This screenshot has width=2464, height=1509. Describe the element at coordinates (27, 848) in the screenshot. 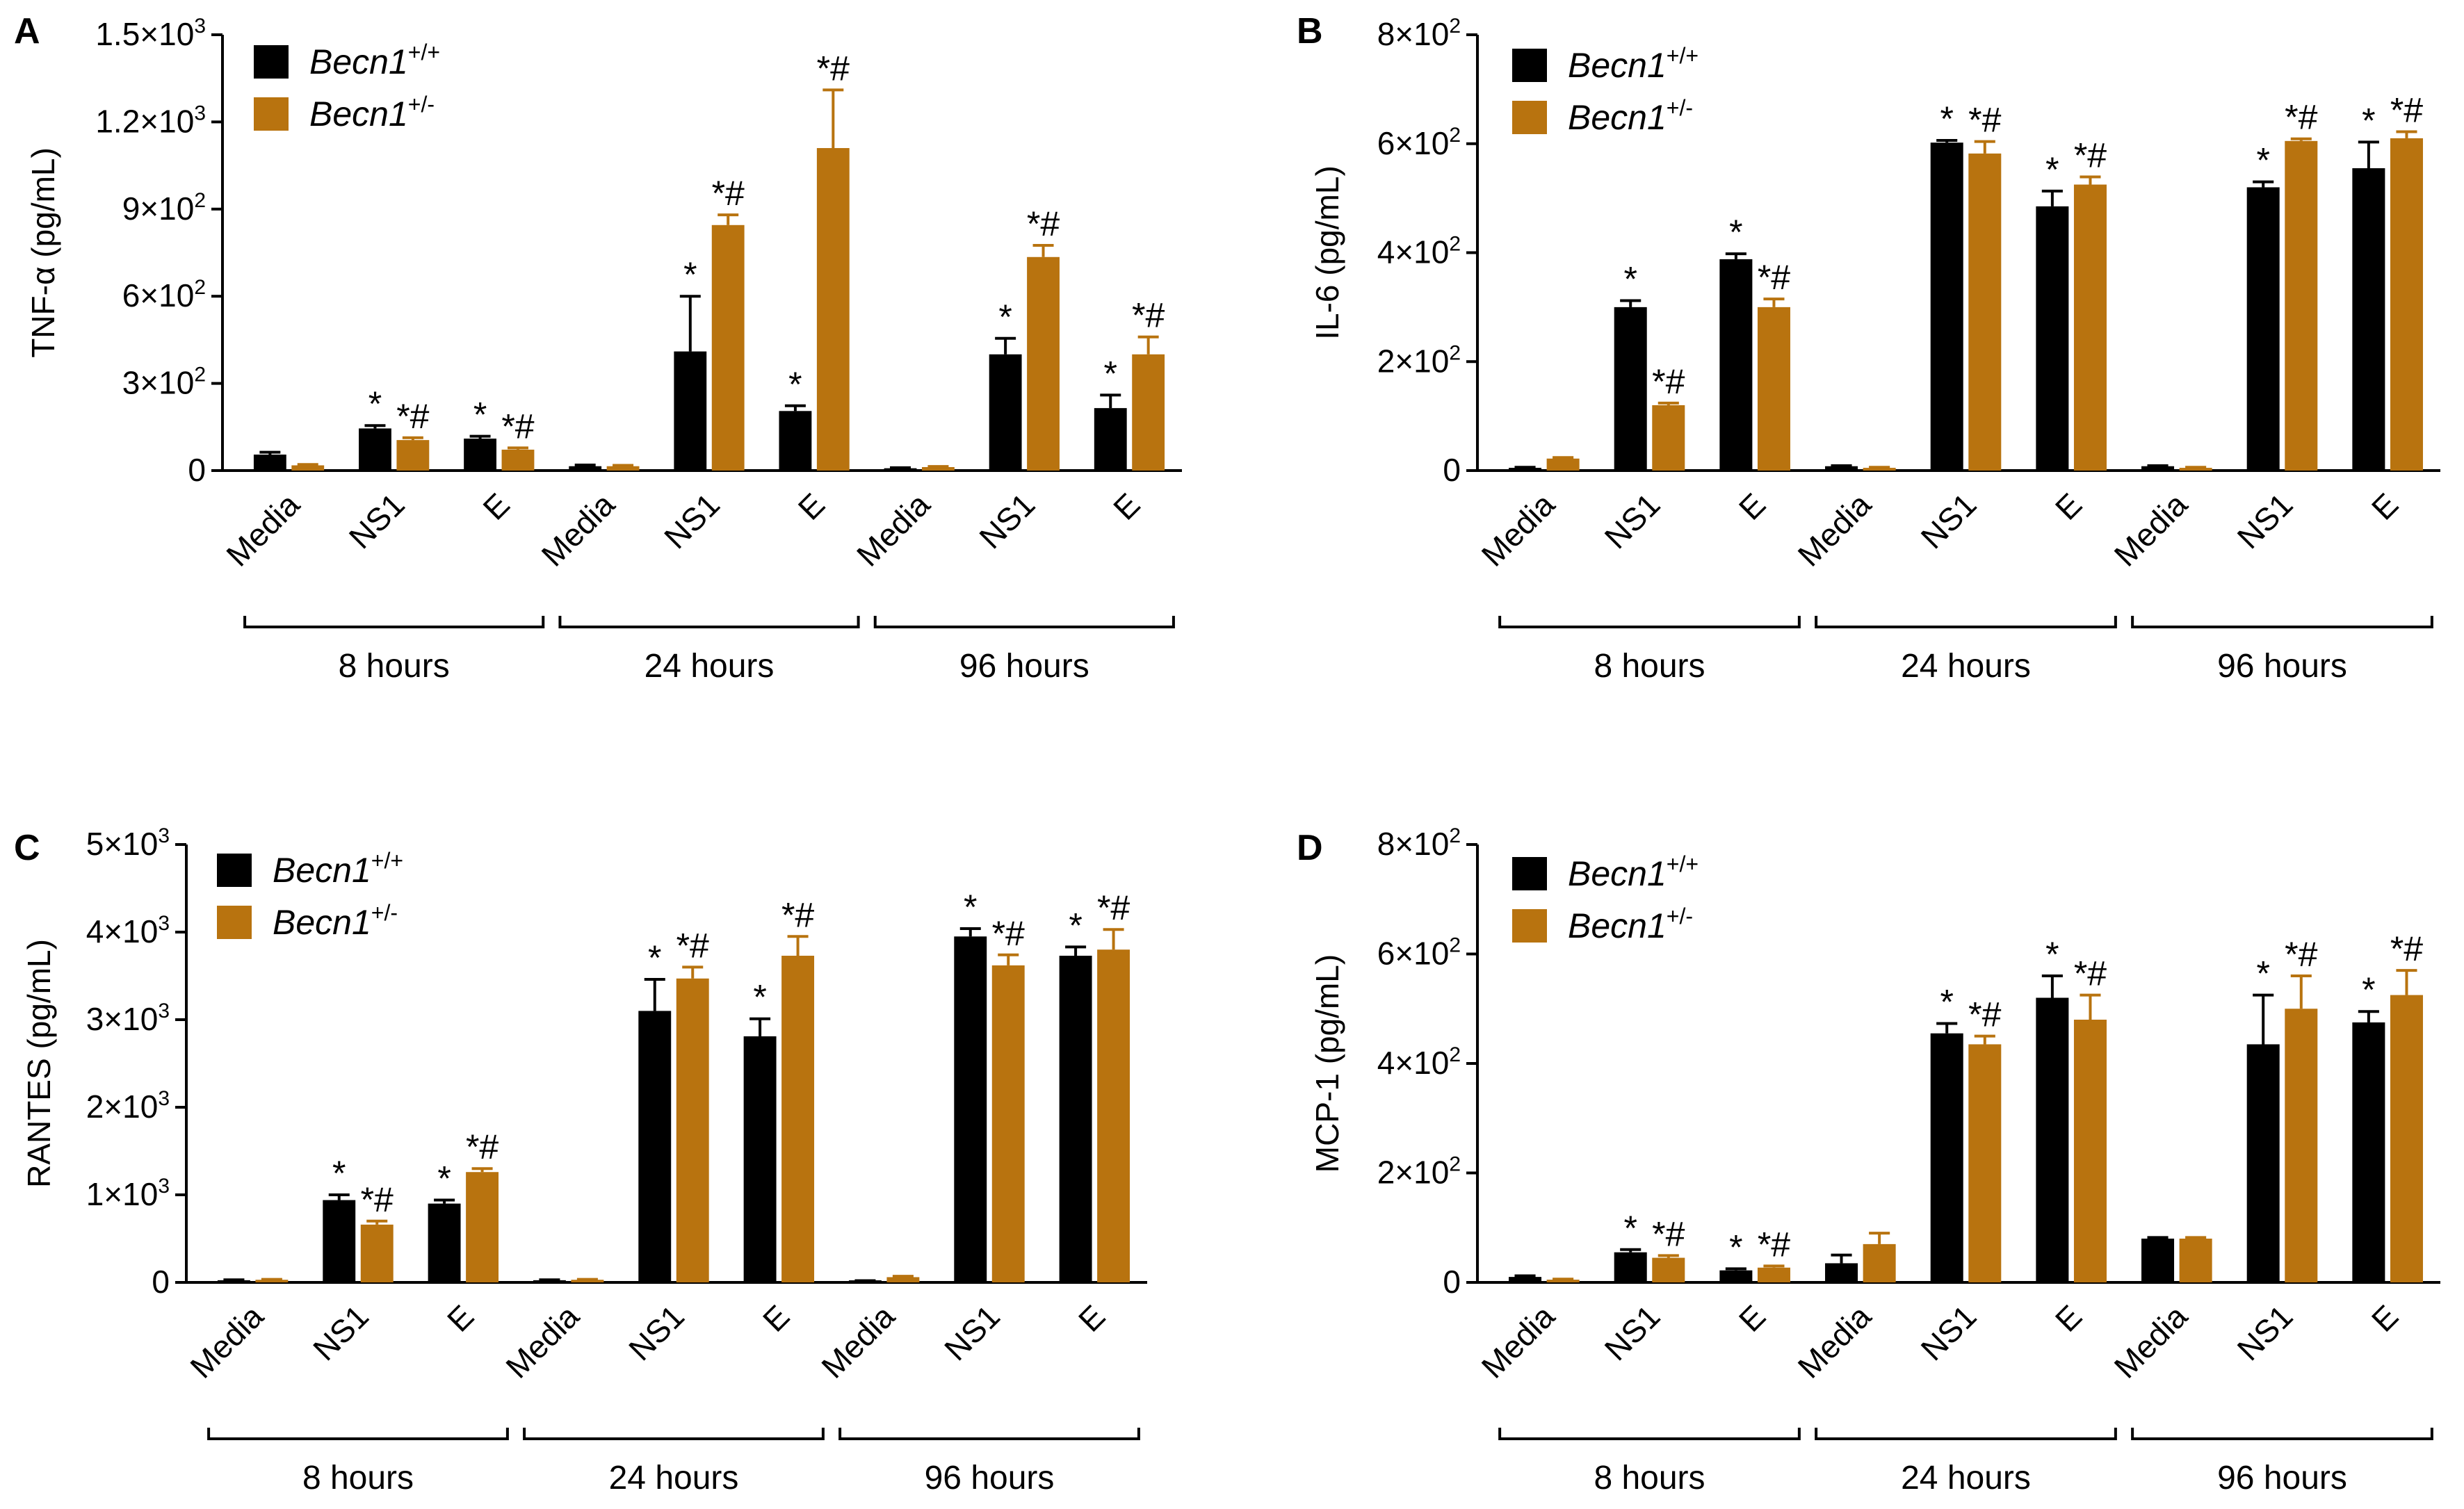

I see `panel-letter: C` at that location.